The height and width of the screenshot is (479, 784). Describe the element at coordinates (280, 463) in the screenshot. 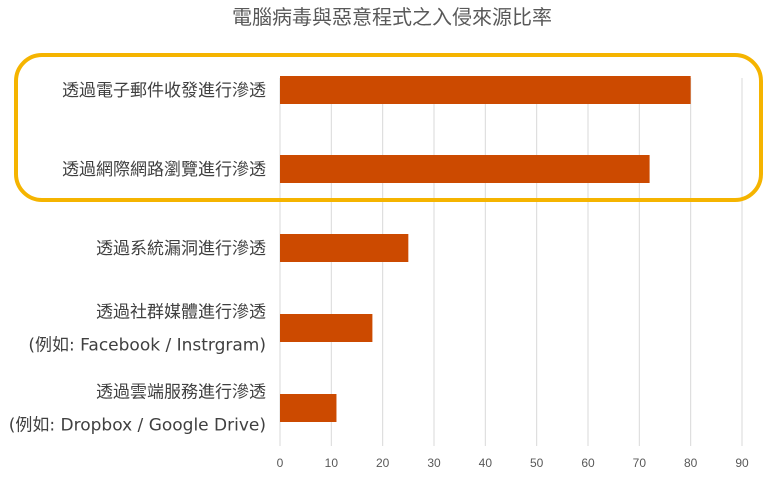

I see `x-tick-label: 0` at that location.